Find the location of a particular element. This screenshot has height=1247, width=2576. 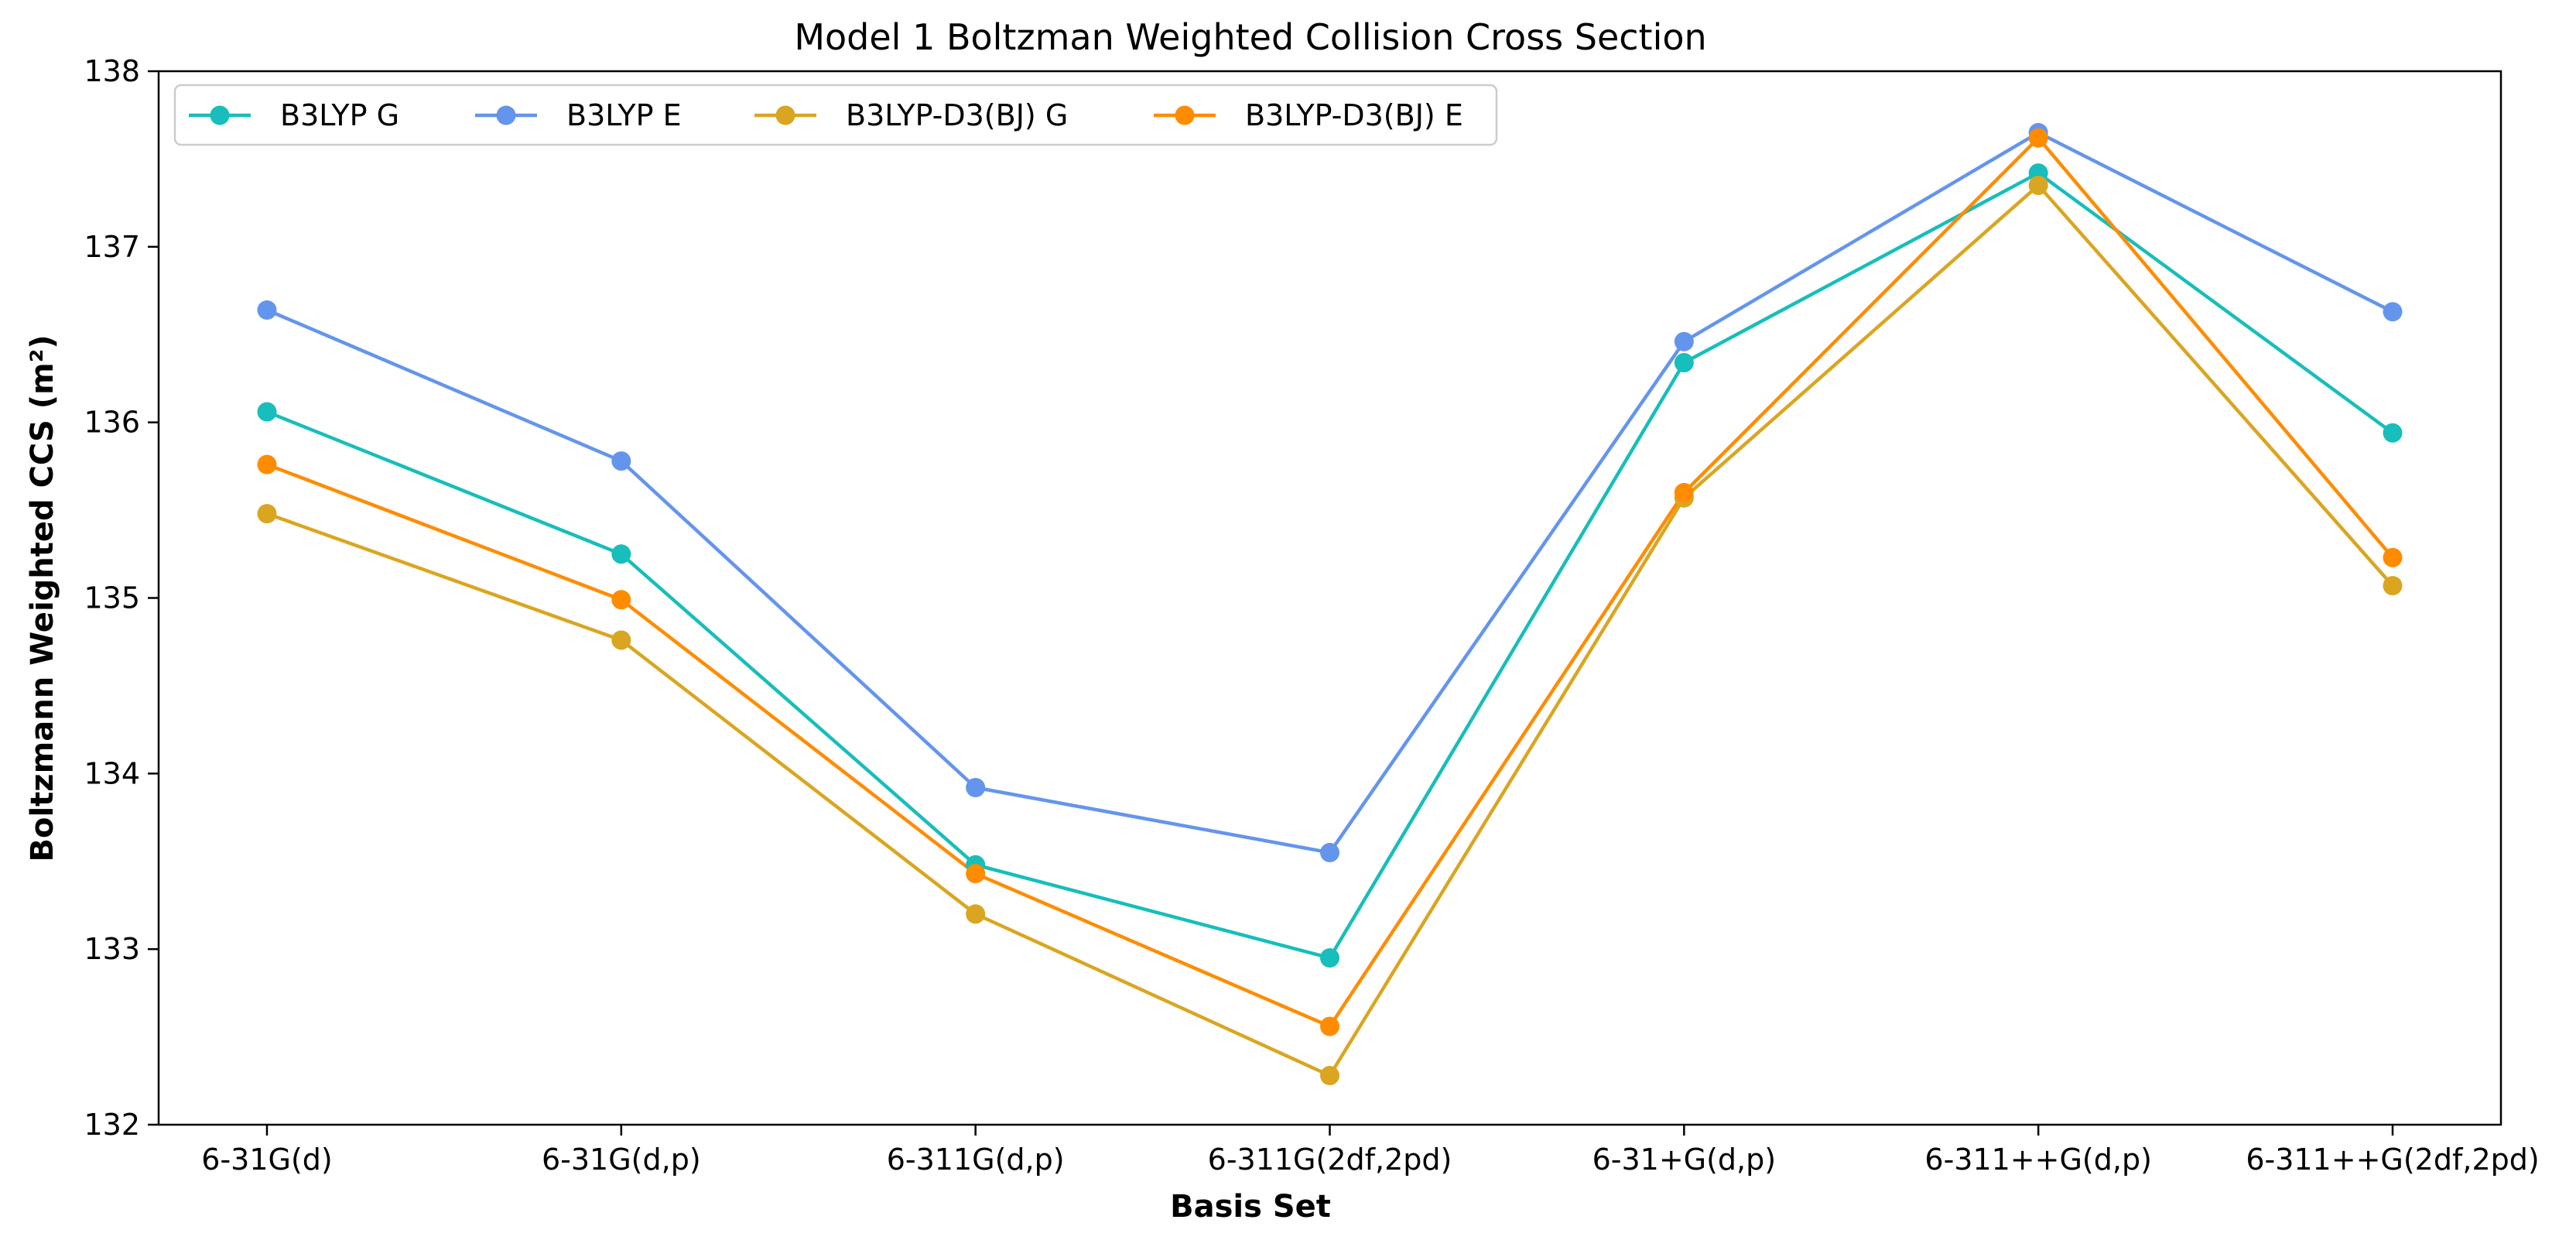

y-tick-label: 133 is located at coordinates (112, 949).